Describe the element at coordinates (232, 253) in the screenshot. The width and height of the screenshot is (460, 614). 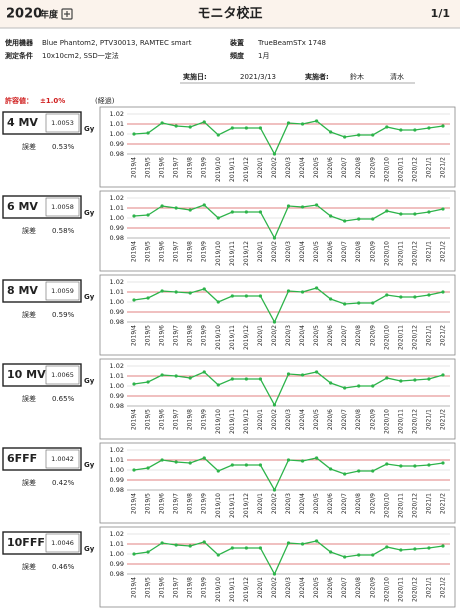
I see `x-tick-label: 2019/11` at that location.